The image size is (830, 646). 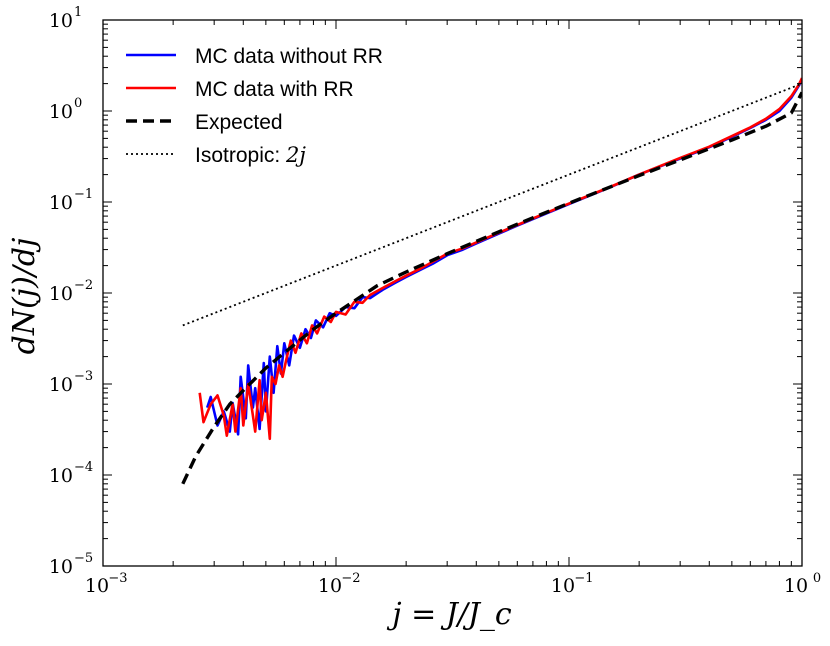 What do you see at coordinates (83, 285) in the screenshot?
I see `y-tick-exponent: −2` at bounding box center [83, 285].